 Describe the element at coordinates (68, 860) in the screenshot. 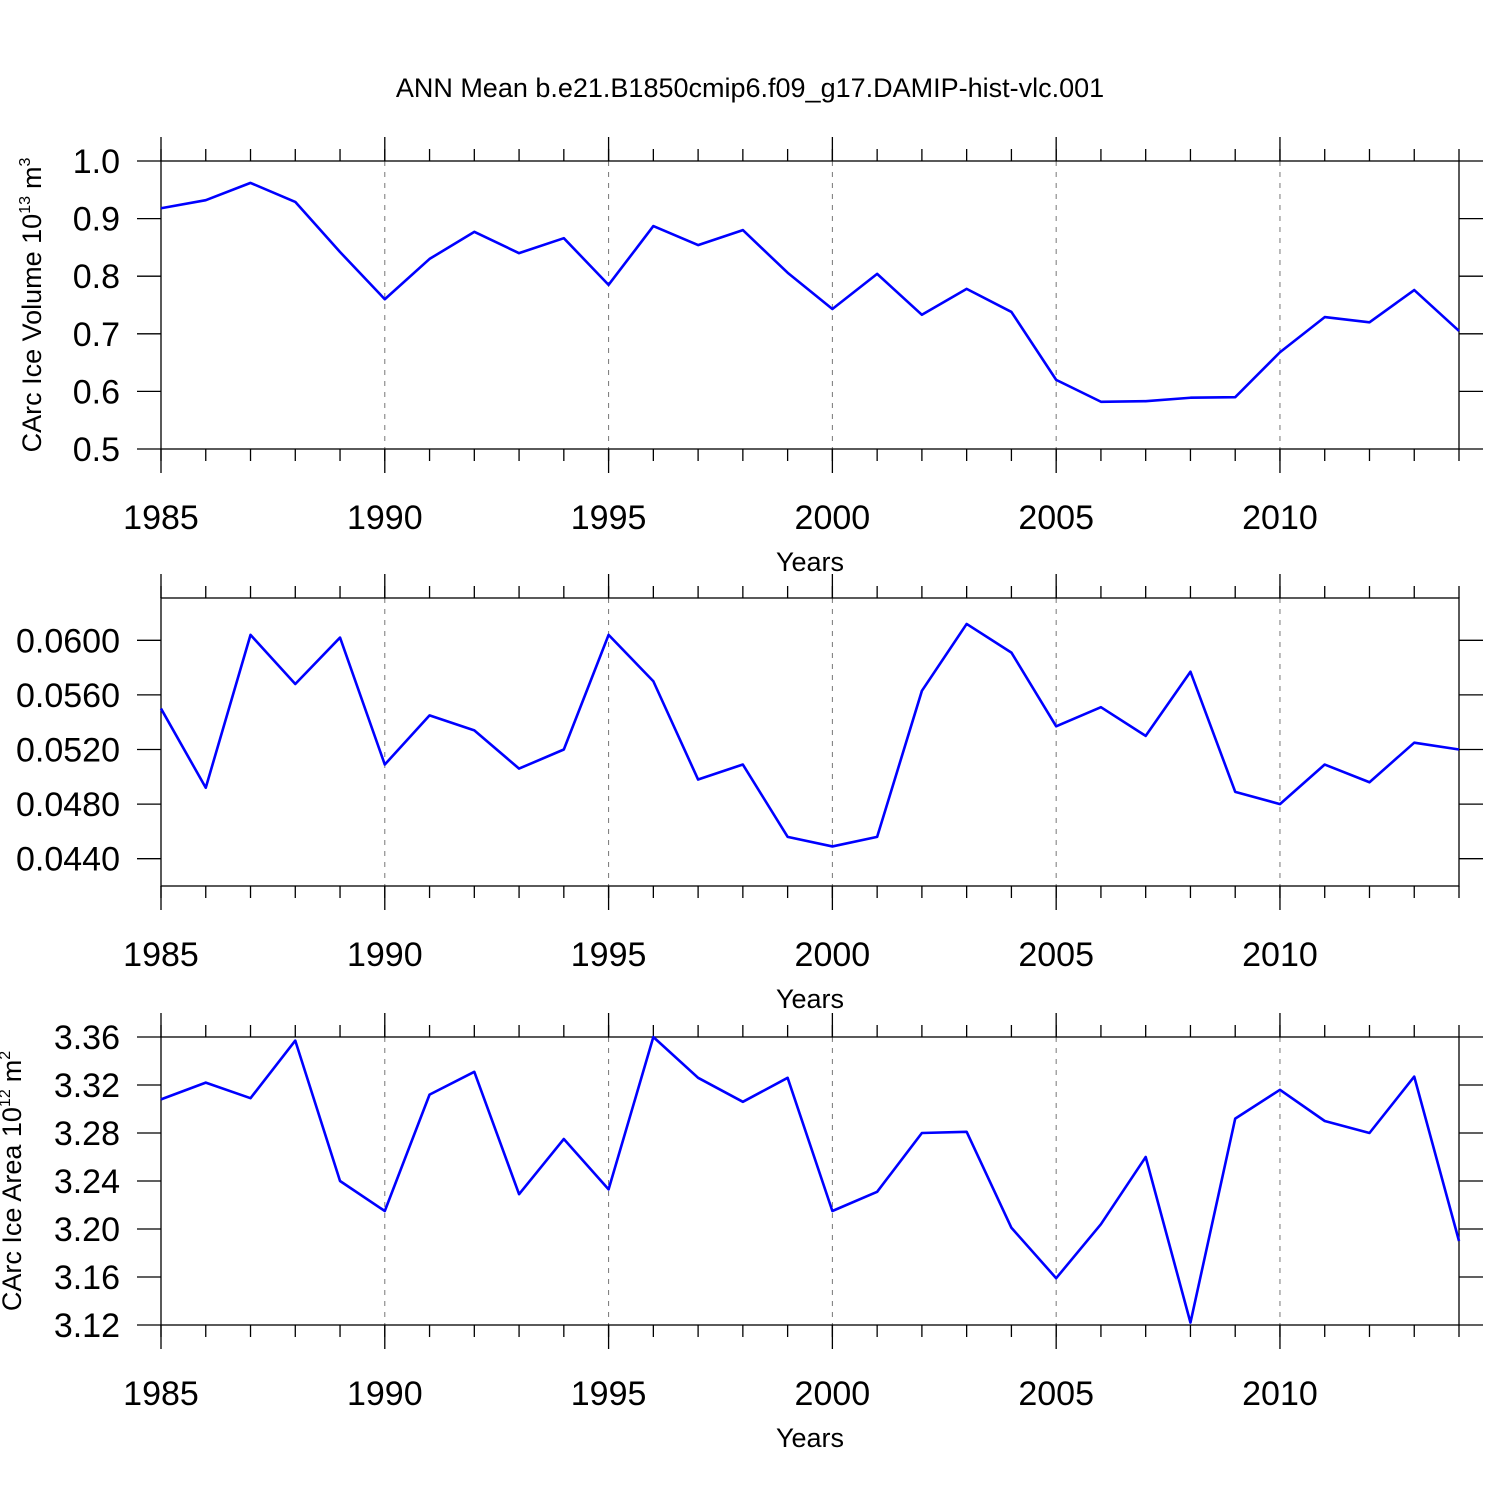

I see `y-tick-label: 0.0440` at that location.